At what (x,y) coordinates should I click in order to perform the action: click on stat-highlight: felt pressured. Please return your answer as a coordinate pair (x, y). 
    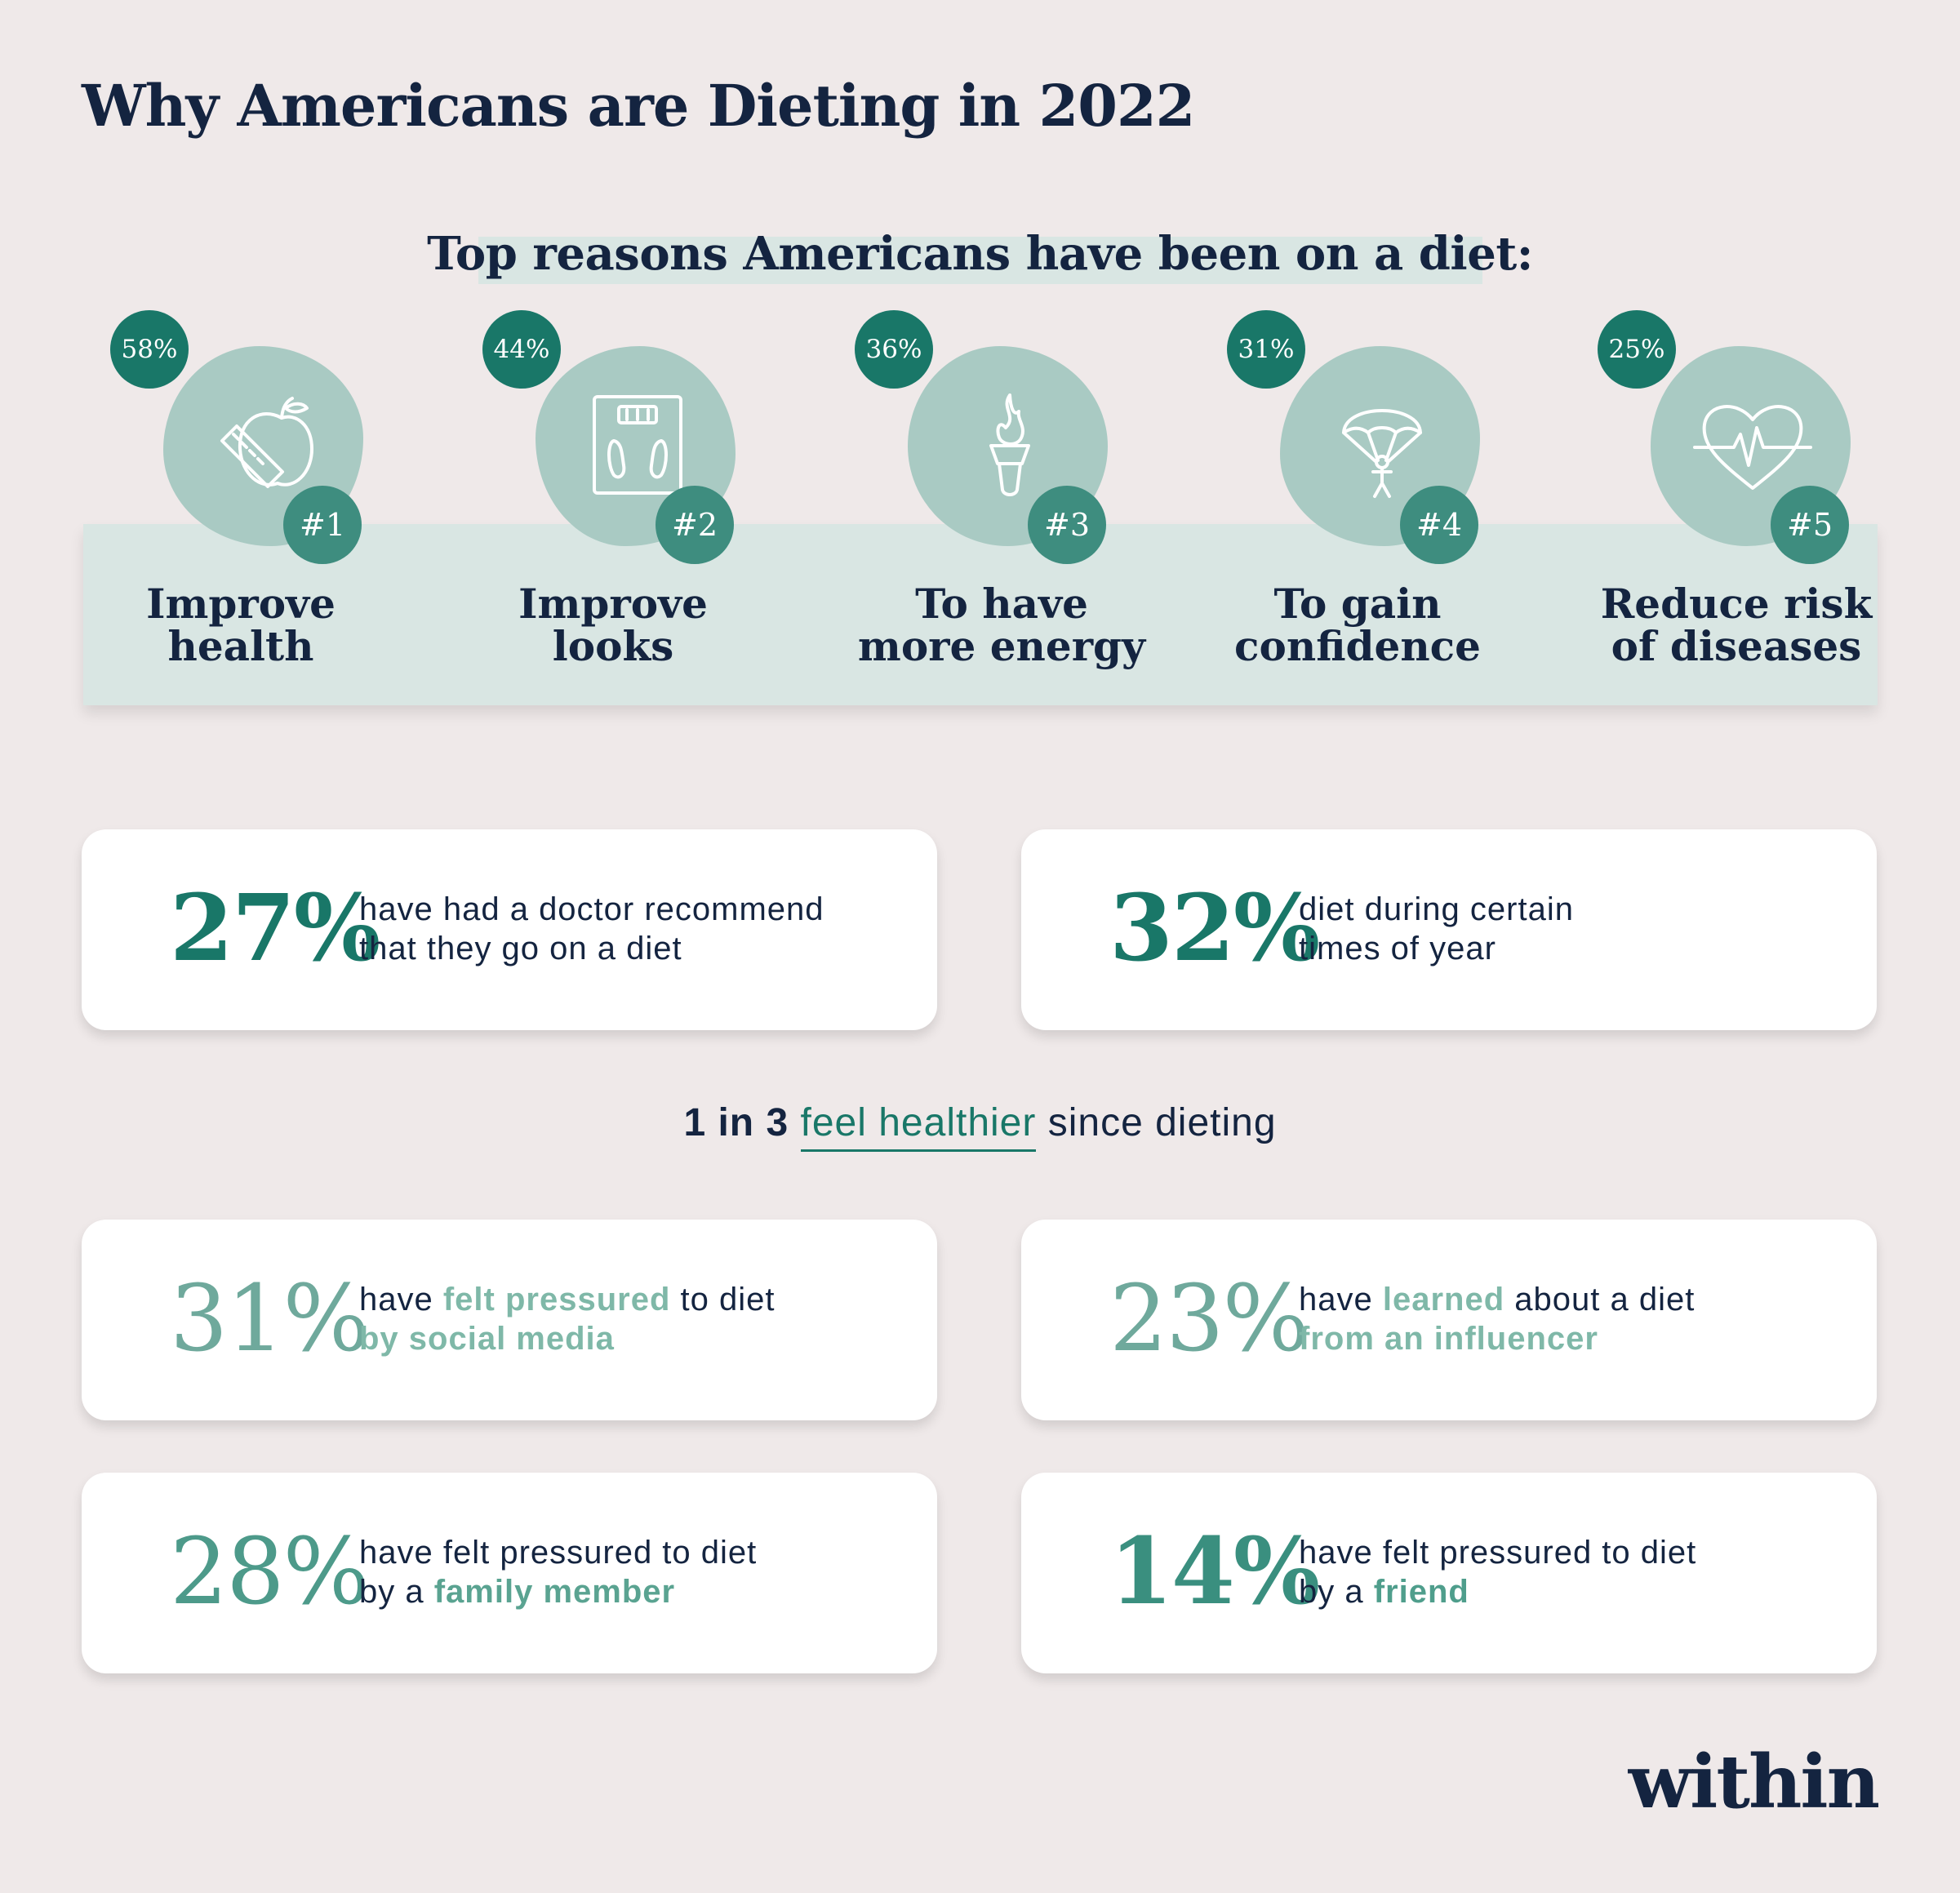
    Looking at the image, I should click on (557, 1300).